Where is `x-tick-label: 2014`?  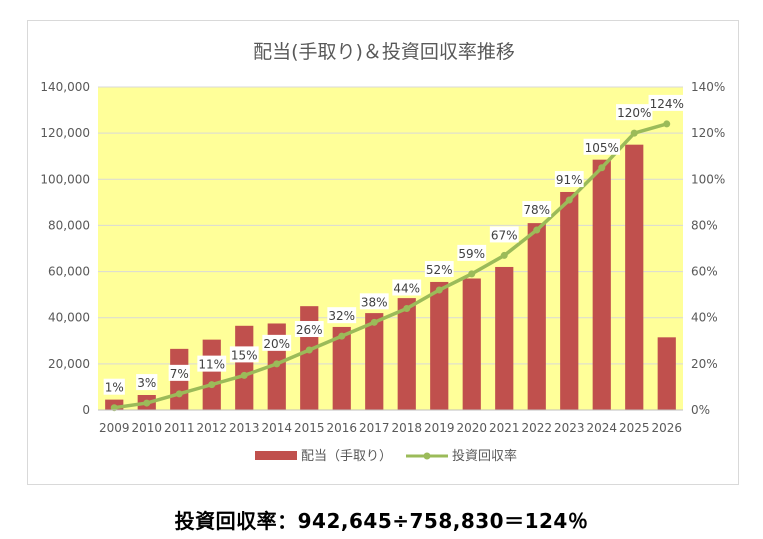
x-tick-label: 2014 is located at coordinates (276, 428).